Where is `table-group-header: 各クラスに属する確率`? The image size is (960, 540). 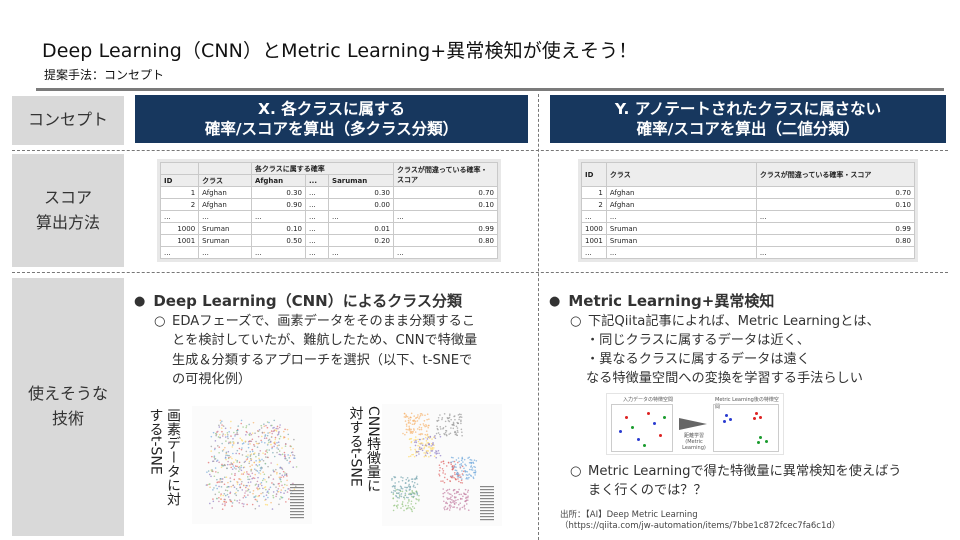 table-group-header: 各クラスに属する確率 is located at coordinates (322, 168).